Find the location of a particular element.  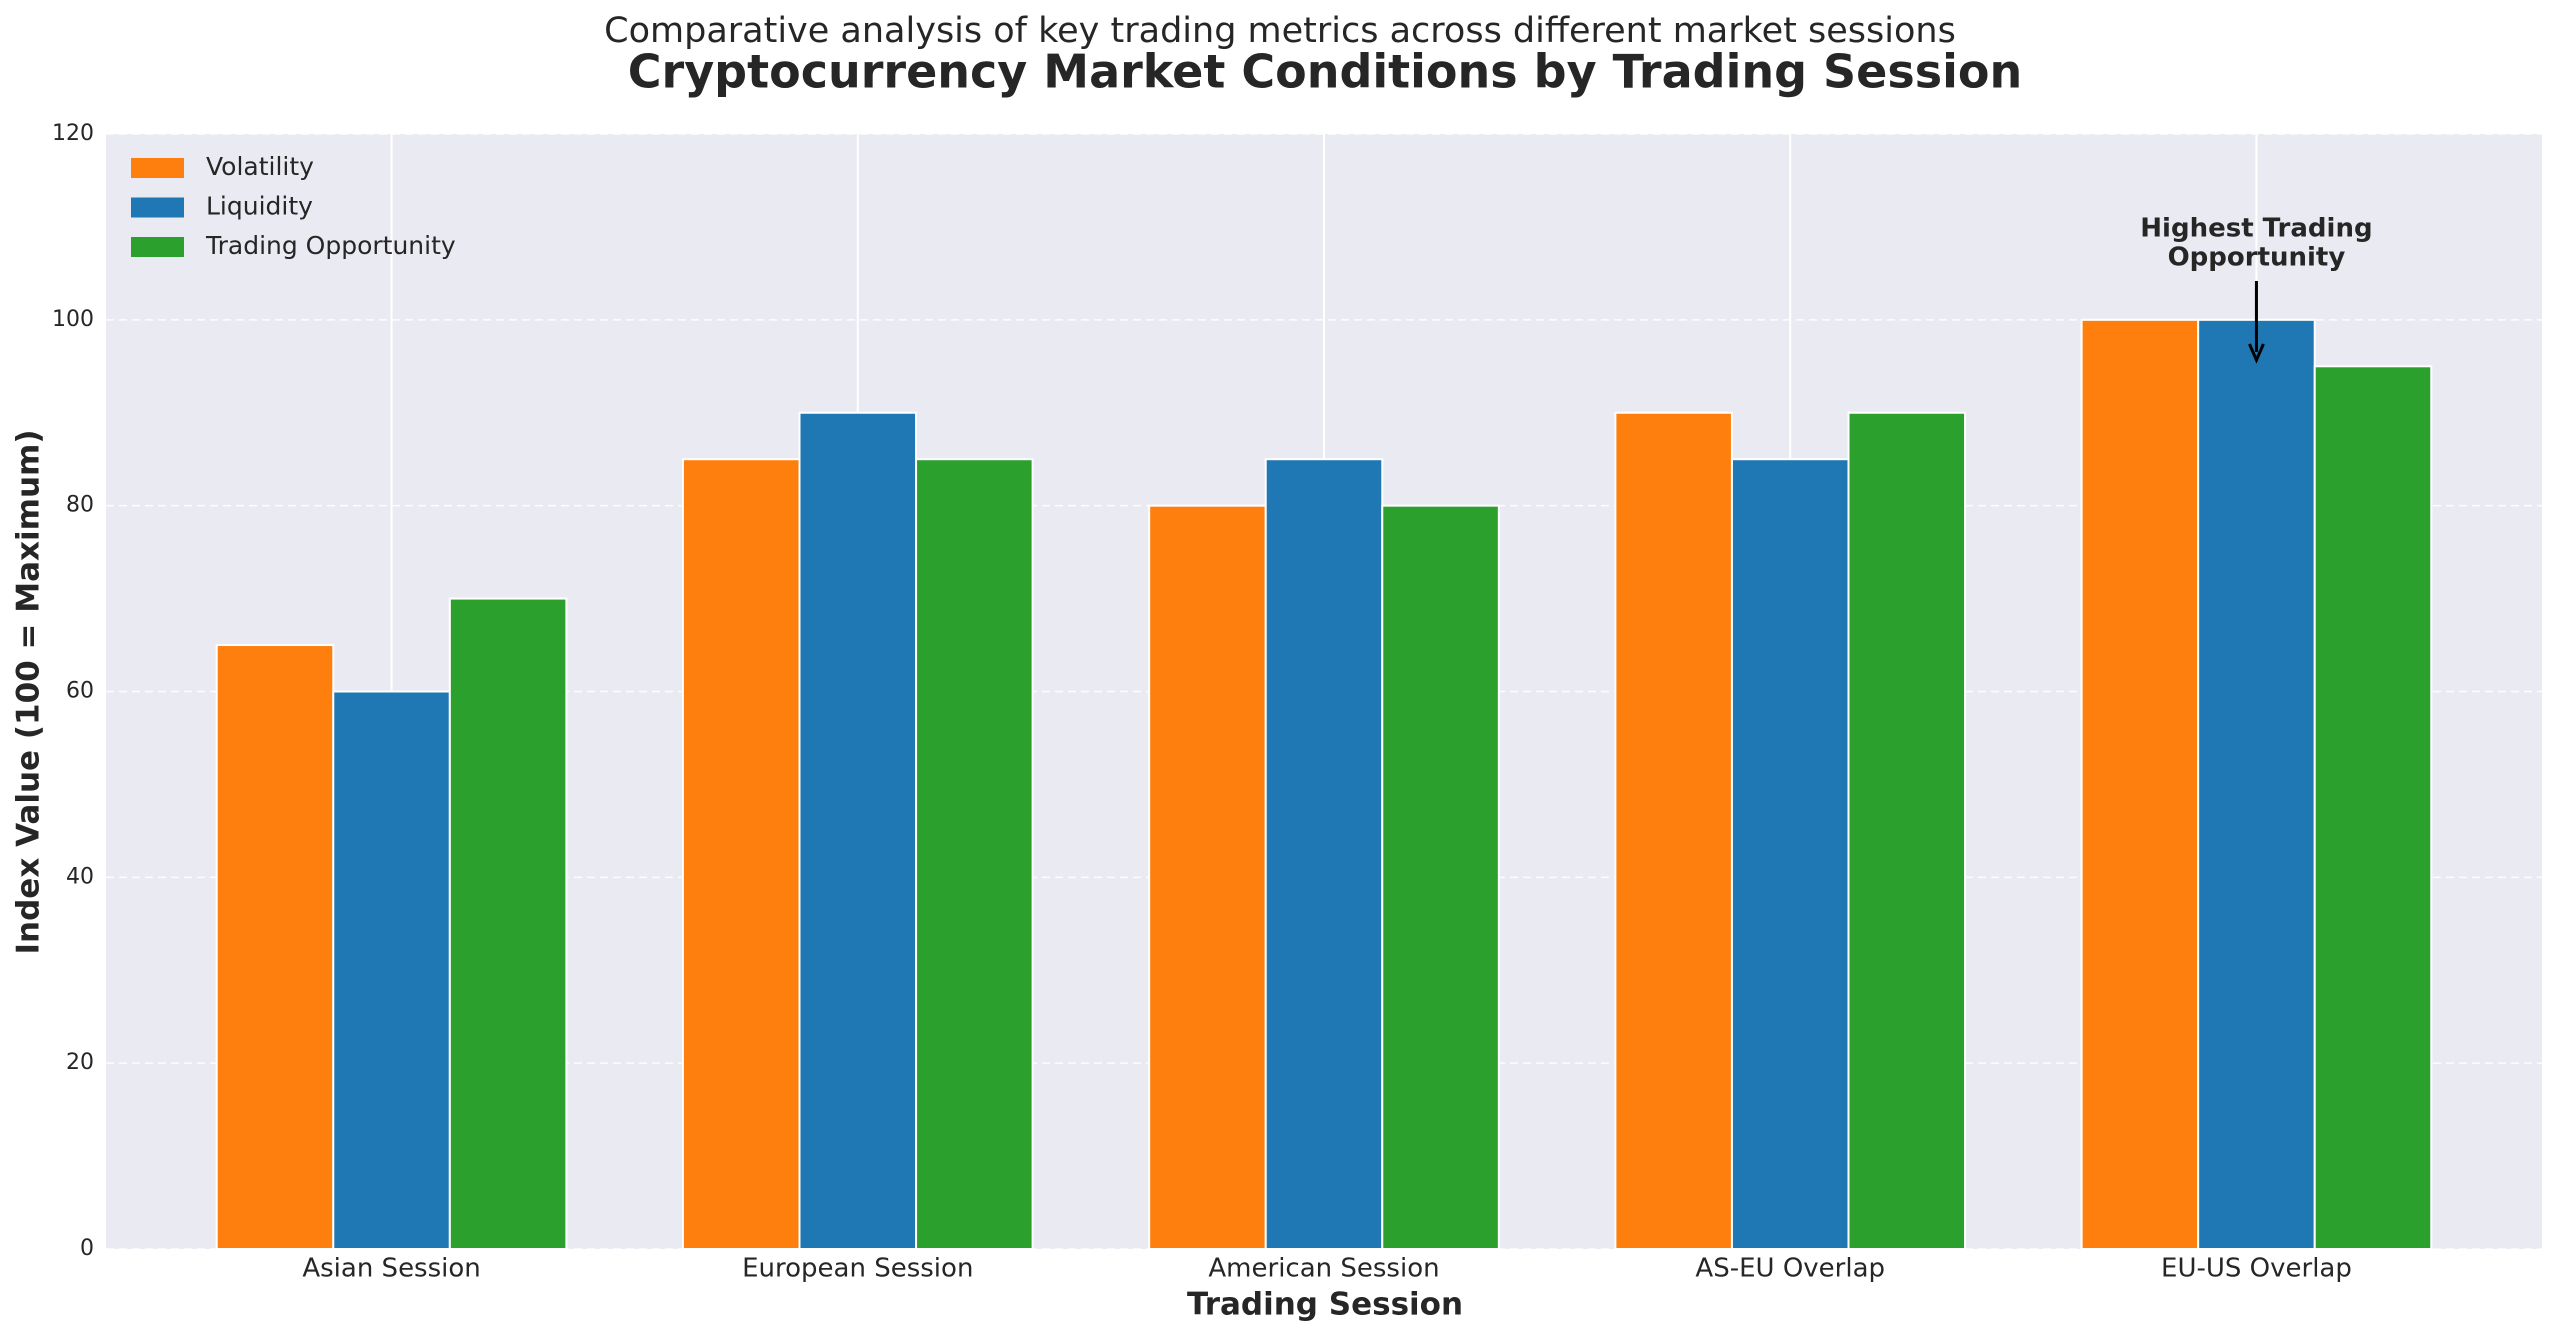

legend-label: Liquidity is located at coordinates (259, 206).